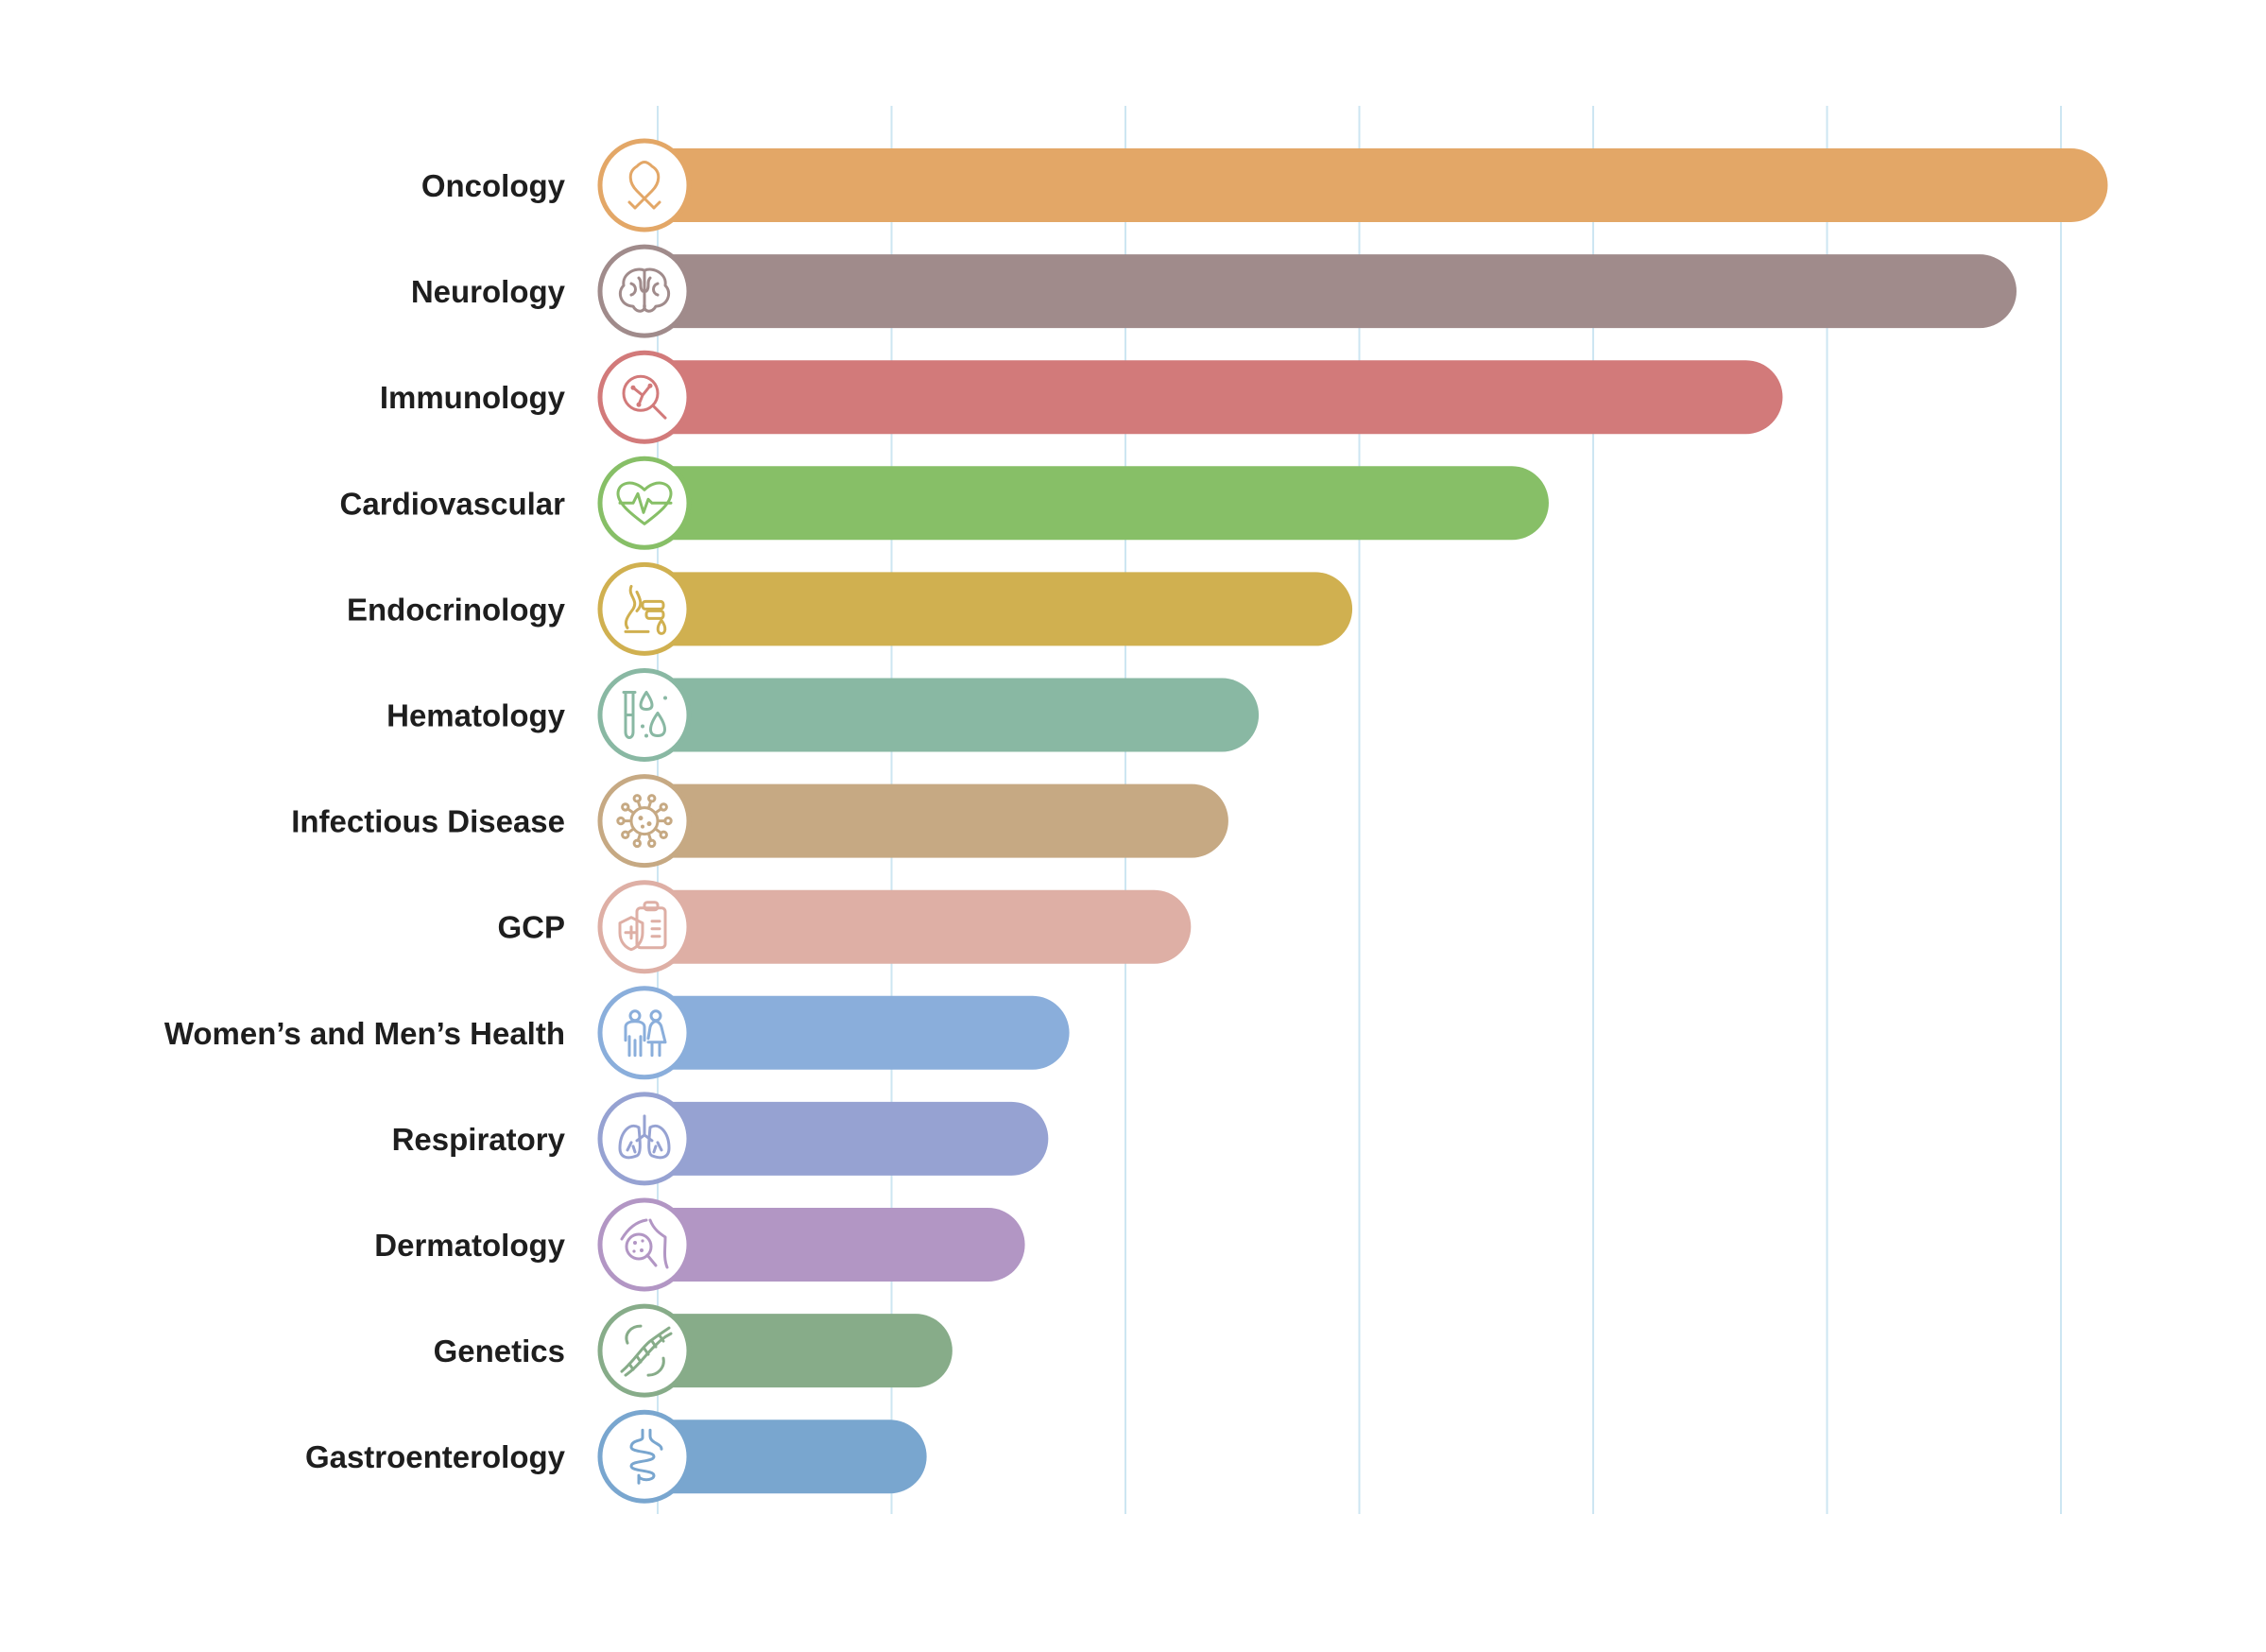 The image size is (2266, 1652). Describe the element at coordinates (1209, 397) in the screenshot. I see `bar-immunology` at that location.